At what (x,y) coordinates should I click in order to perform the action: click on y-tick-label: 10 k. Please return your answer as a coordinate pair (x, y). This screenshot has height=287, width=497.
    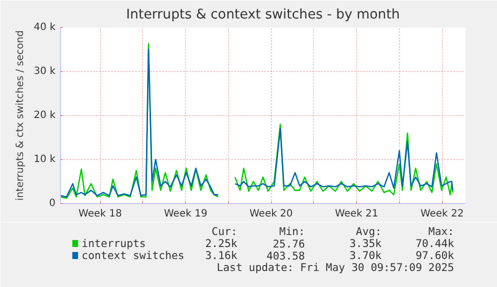
    Looking at the image, I should click on (45, 159).